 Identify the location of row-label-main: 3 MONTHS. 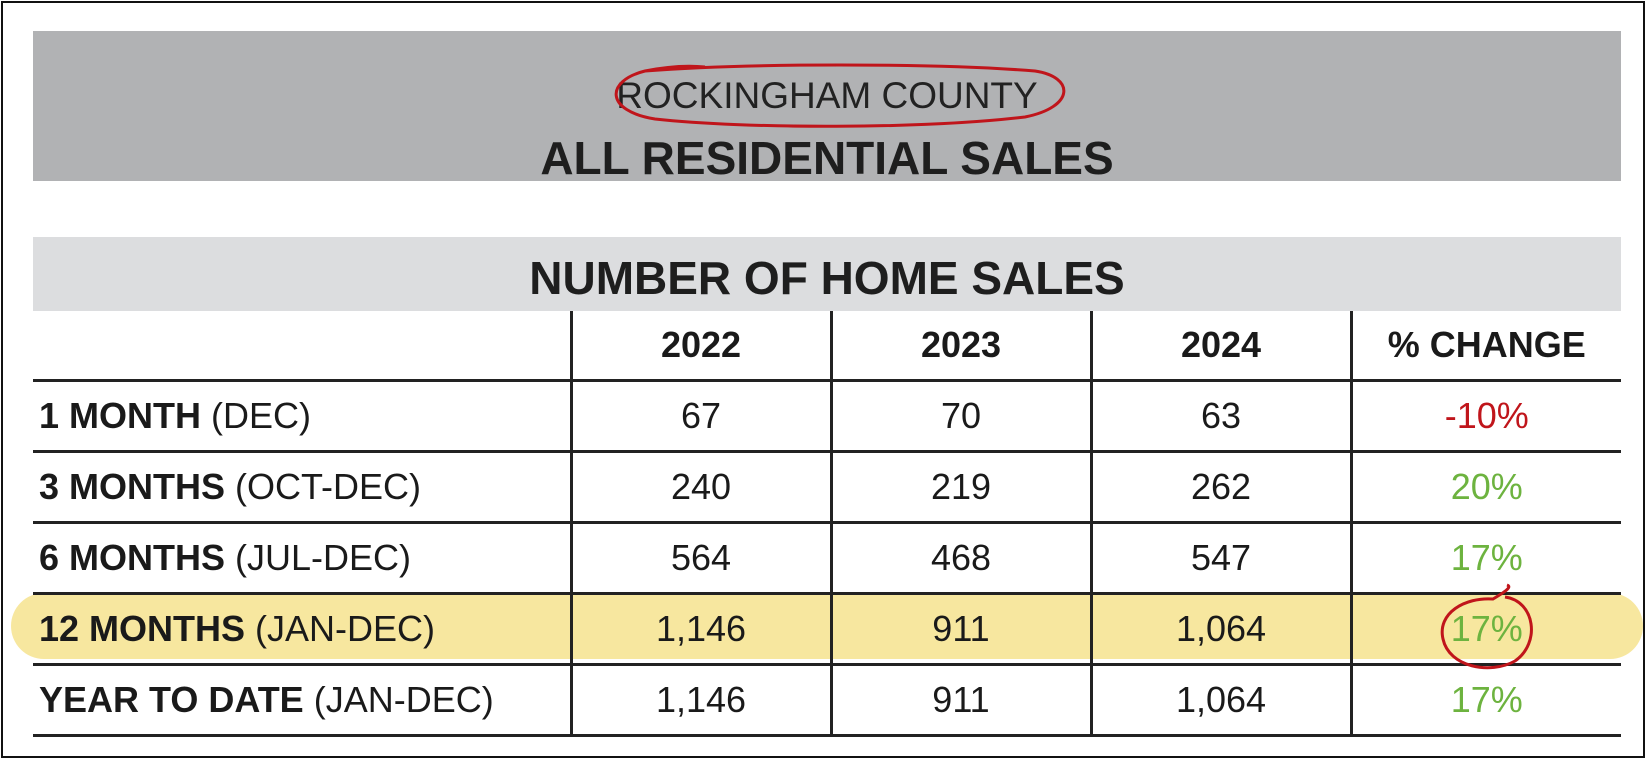
(132, 486).